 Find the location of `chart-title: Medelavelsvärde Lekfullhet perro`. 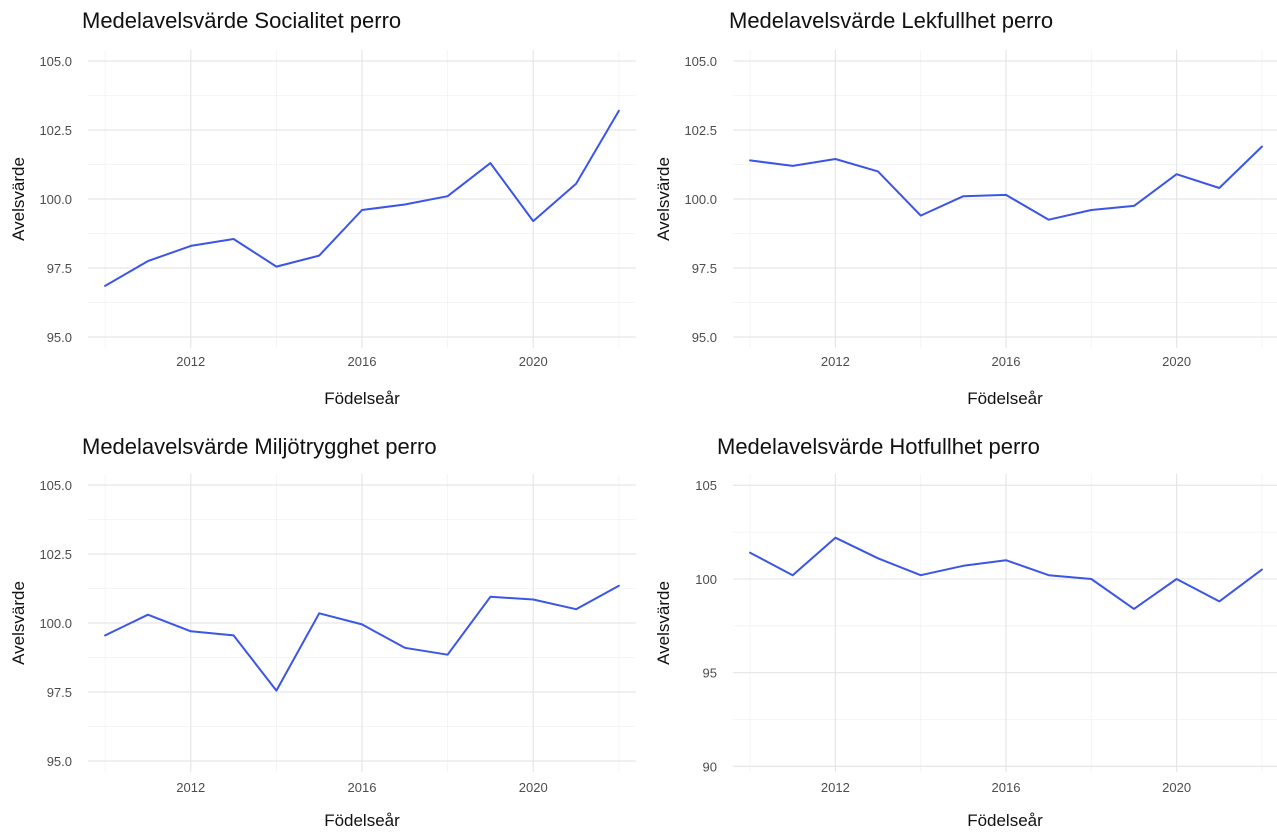

chart-title: Medelavelsvärde Lekfullhet perro is located at coordinates (891, 20).